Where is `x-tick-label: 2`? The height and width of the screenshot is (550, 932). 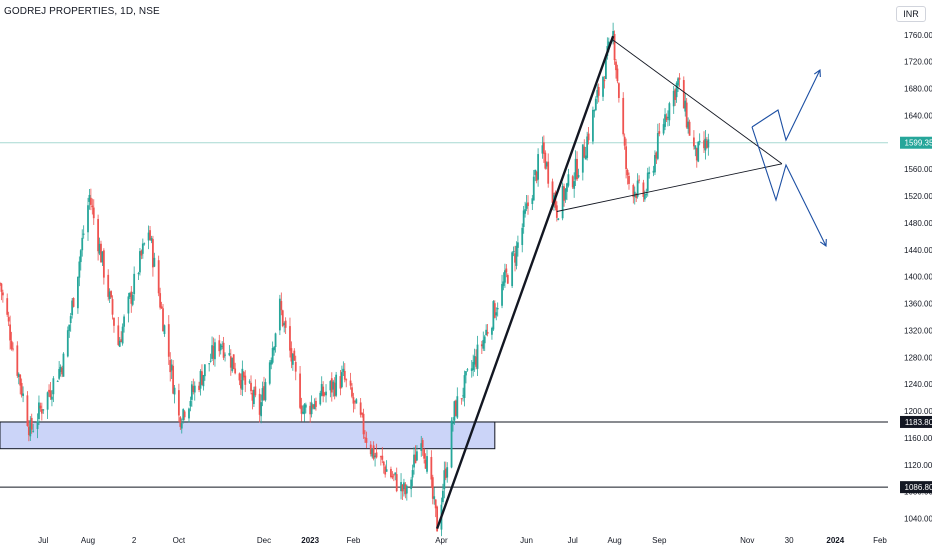 x-tick-label: 2 is located at coordinates (134, 540).